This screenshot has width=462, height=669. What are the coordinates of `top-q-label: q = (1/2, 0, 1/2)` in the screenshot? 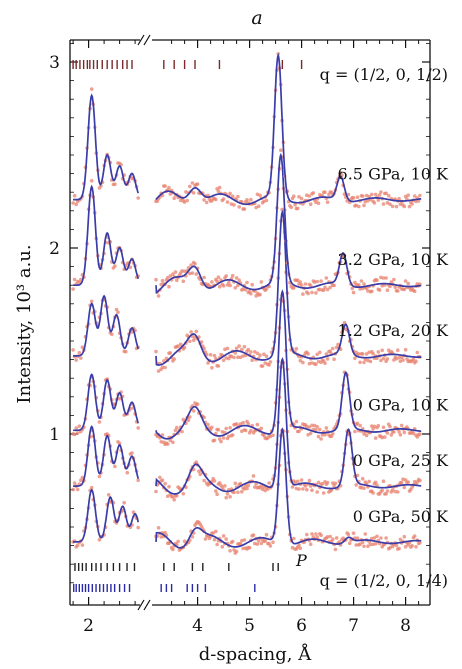 It's located at (384, 74).